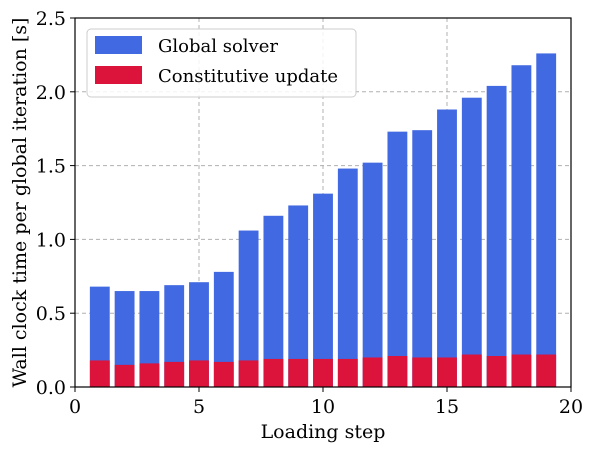  I want to click on legend: Global solver Constitutive update, so click(221, 63).